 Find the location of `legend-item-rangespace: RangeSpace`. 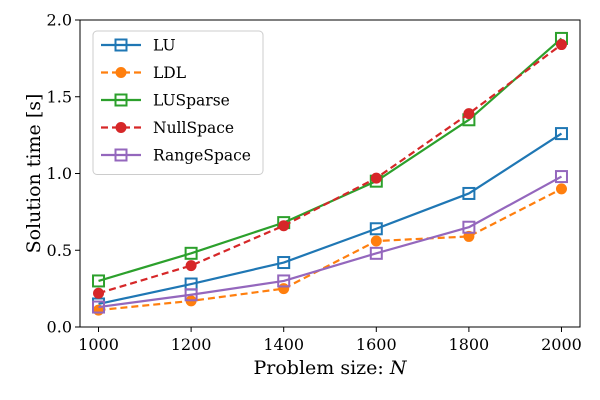

legend-item-rangespace: RangeSpace is located at coordinates (176, 156).